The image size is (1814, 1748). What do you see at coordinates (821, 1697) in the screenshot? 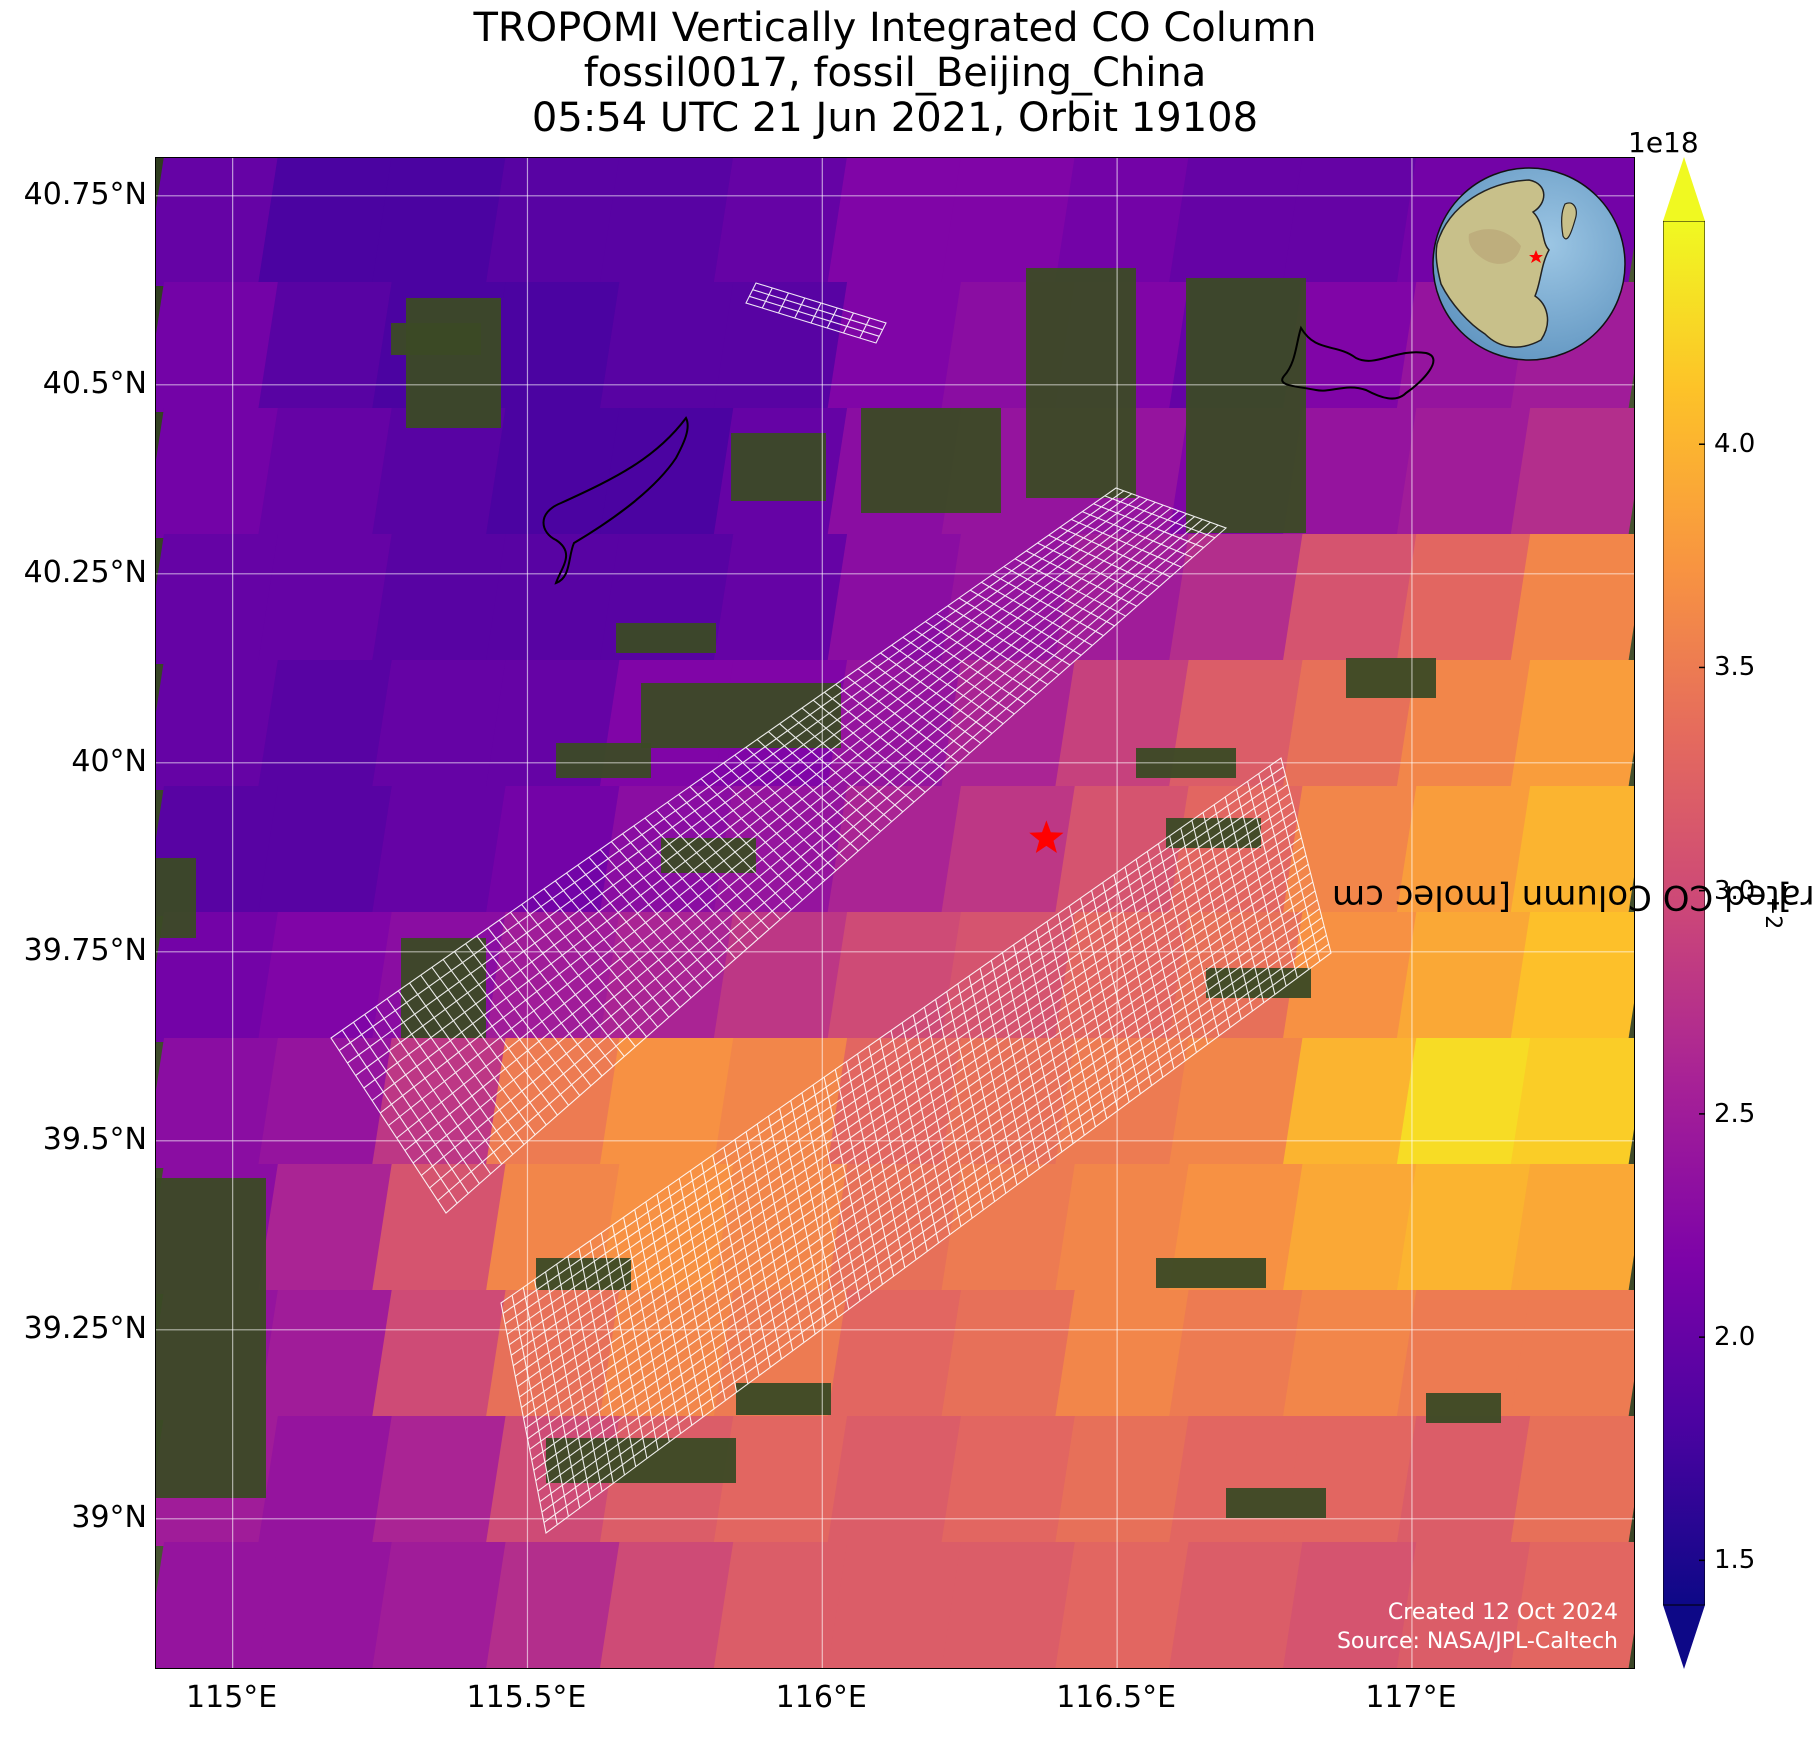
I see `lon-tick-label: 116°E` at bounding box center [821, 1697].